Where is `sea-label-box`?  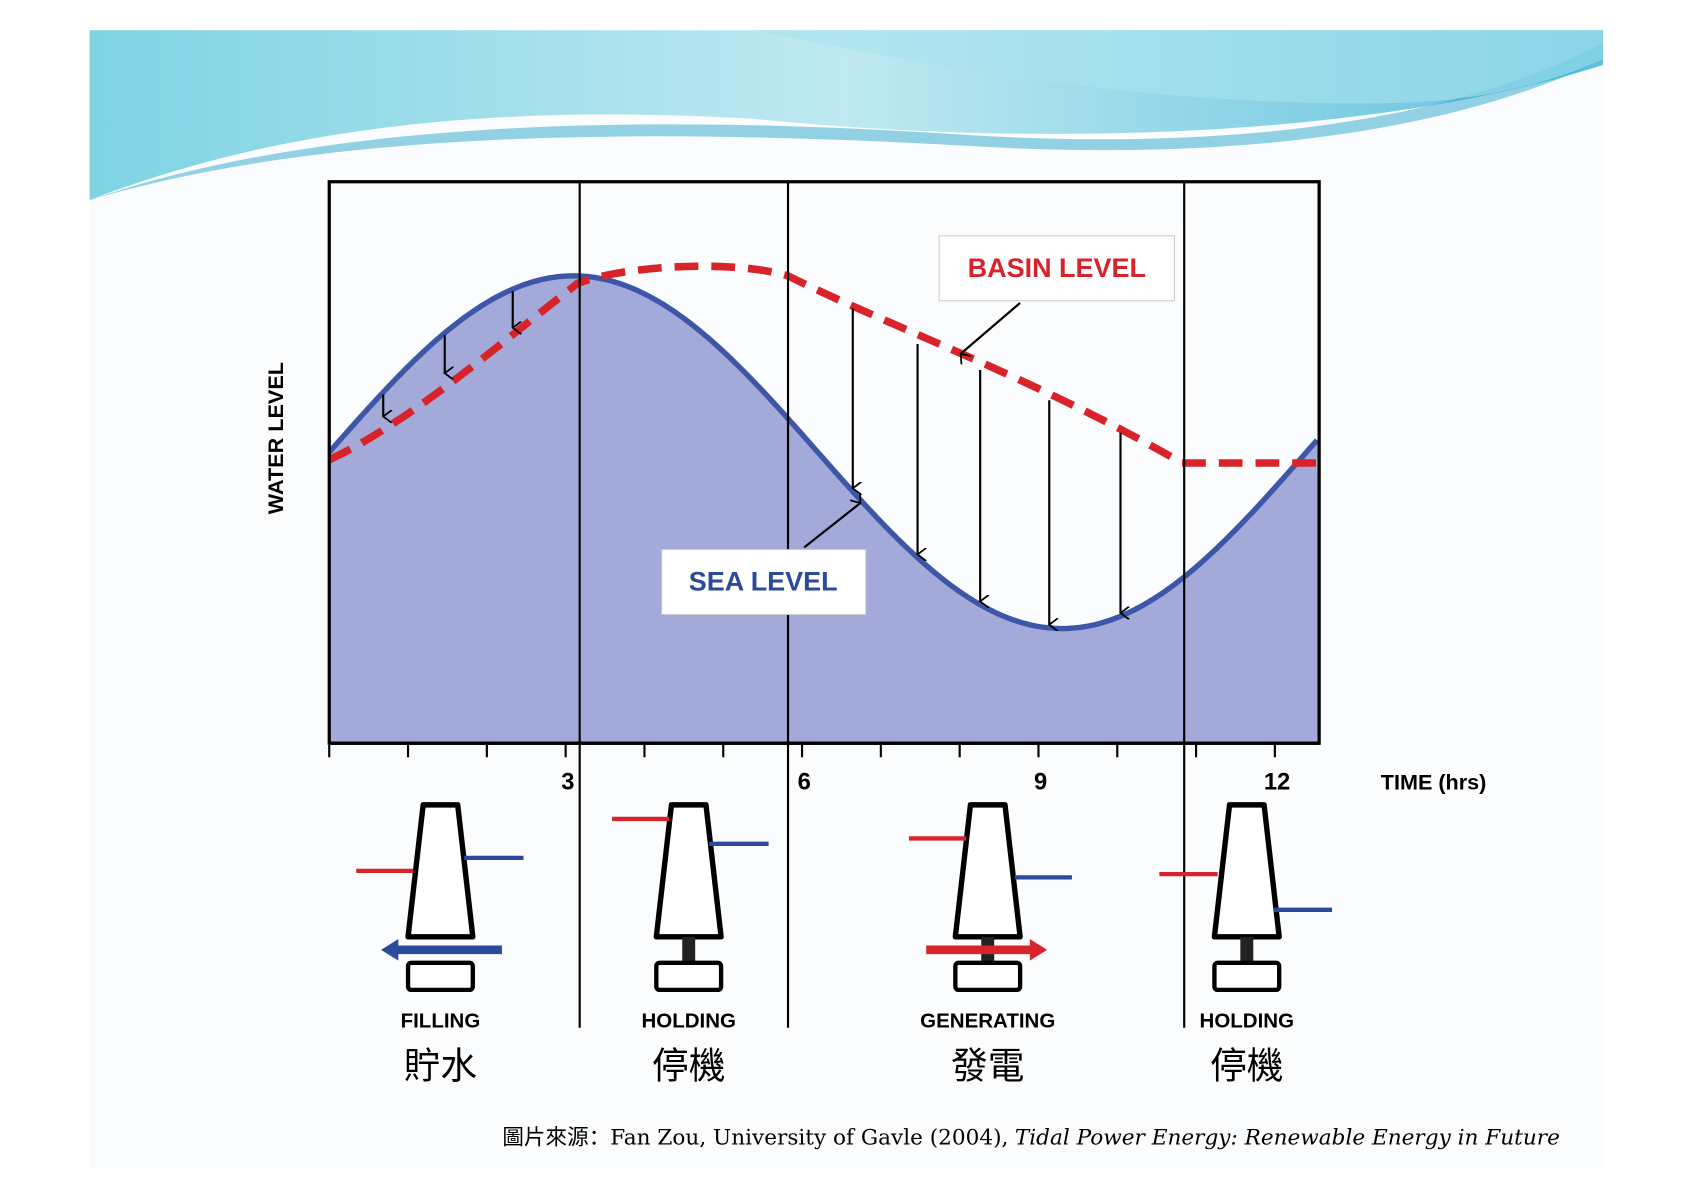
sea-label-box is located at coordinates (764, 582).